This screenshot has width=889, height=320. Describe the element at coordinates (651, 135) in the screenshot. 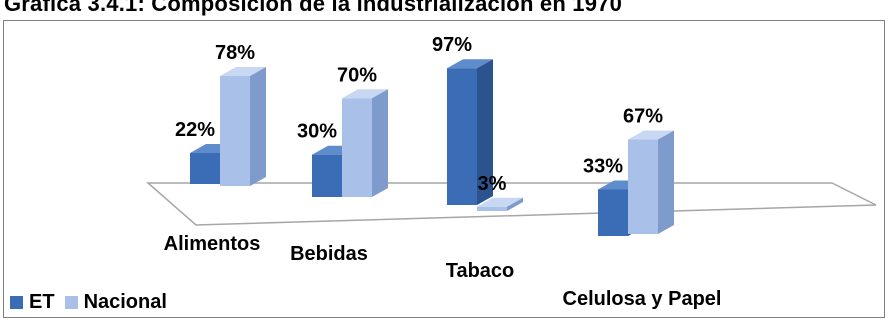

I see `bar-top-nacional-celulosa-y-papel` at that location.